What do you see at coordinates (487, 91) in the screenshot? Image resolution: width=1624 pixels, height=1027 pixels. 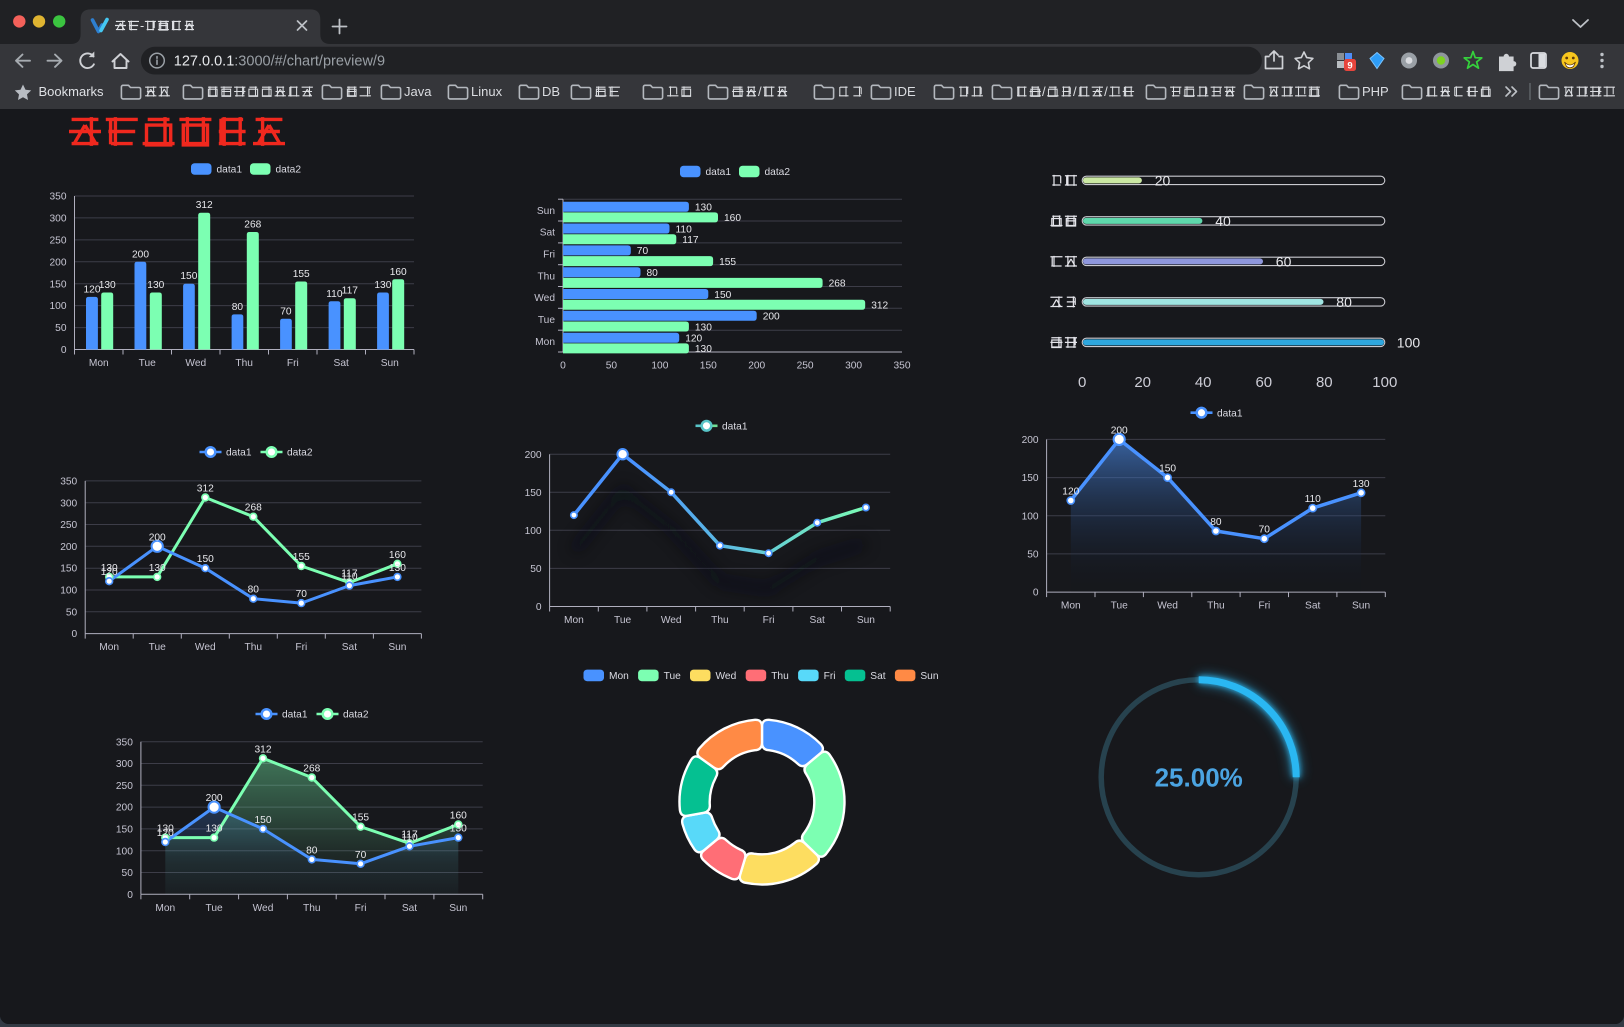 I see `svg-text: Linux` at bounding box center [487, 91].